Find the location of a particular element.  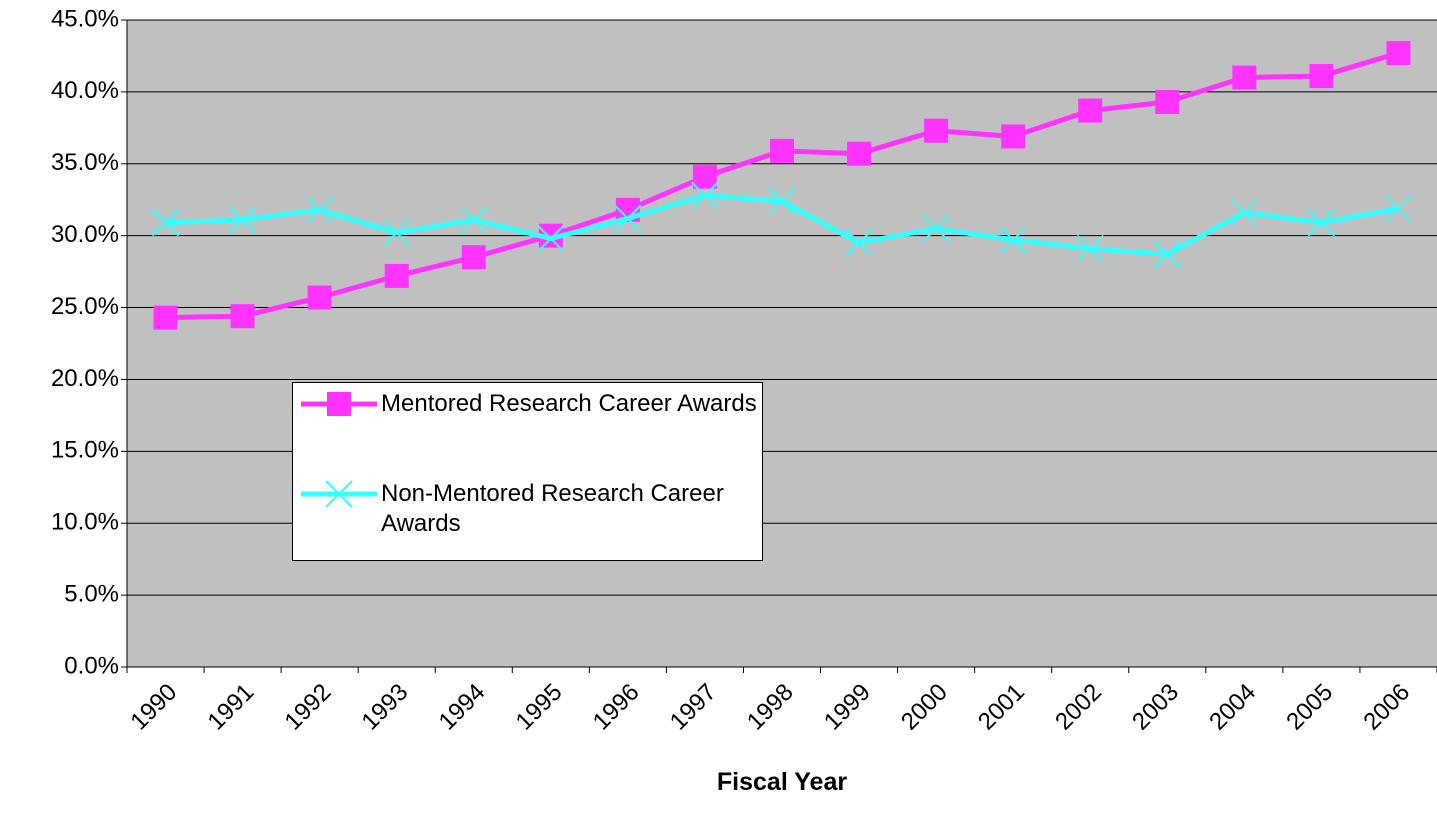

legend-label: Non-Mentored Research Career Awards is located at coordinates (552, 508).